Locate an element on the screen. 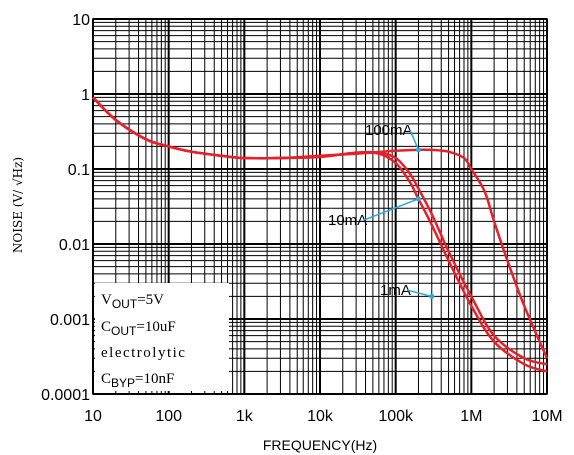 This screenshot has width=574, height=455. annotations: 100mA 10mA 1mA is located at coordinates (381, 210).